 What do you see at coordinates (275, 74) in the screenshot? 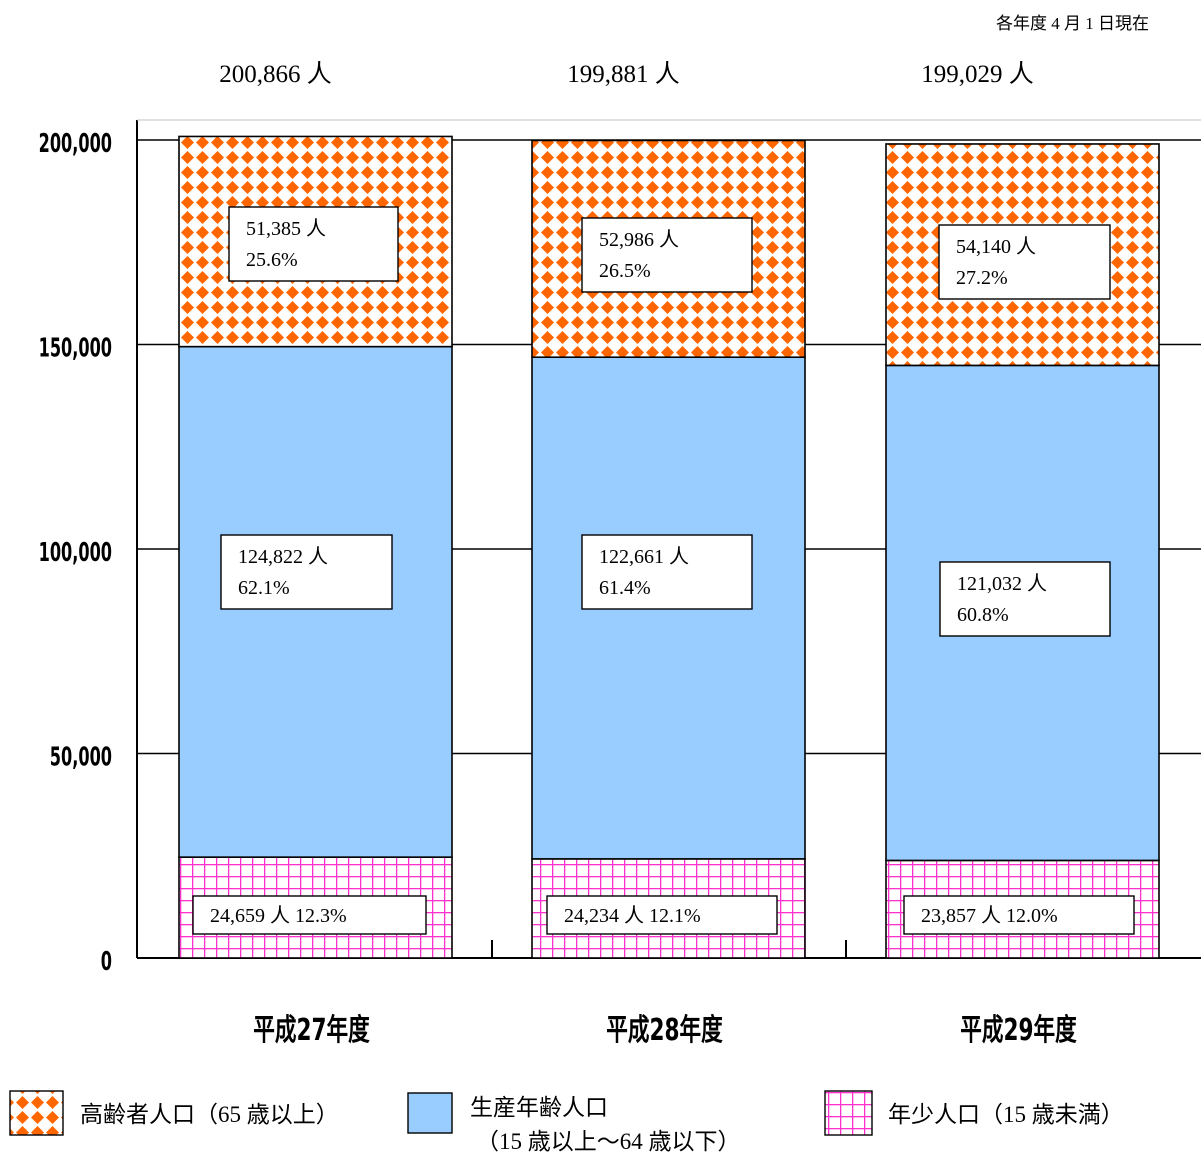
I see `total-label: 200,866 人` at bounding box center [275, 74].